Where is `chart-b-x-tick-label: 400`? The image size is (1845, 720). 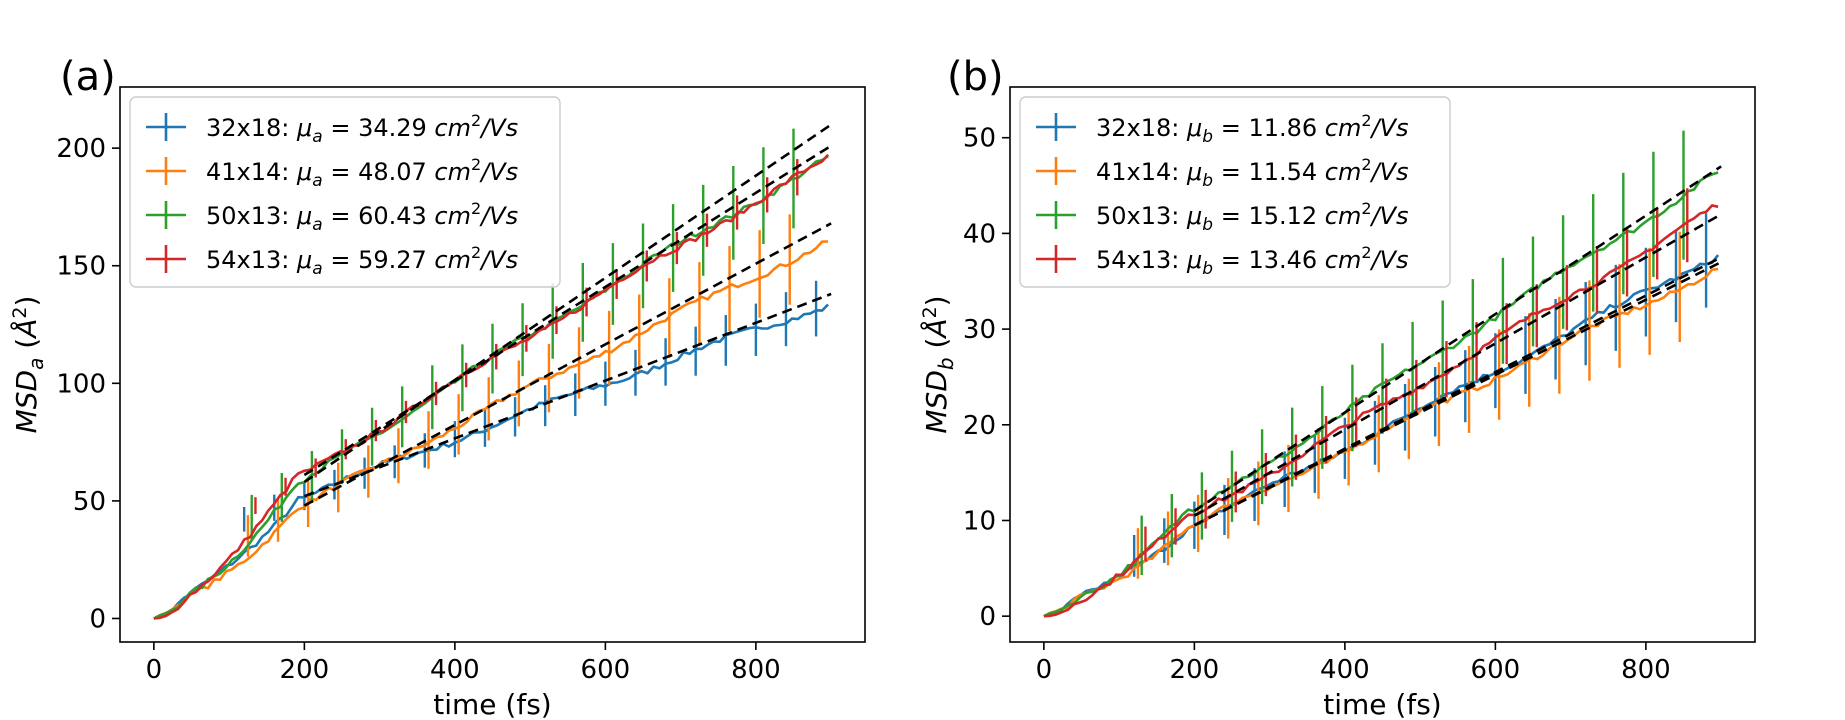
chart-b-x-tick-label: 400 is located at coordinates (1345, 670).